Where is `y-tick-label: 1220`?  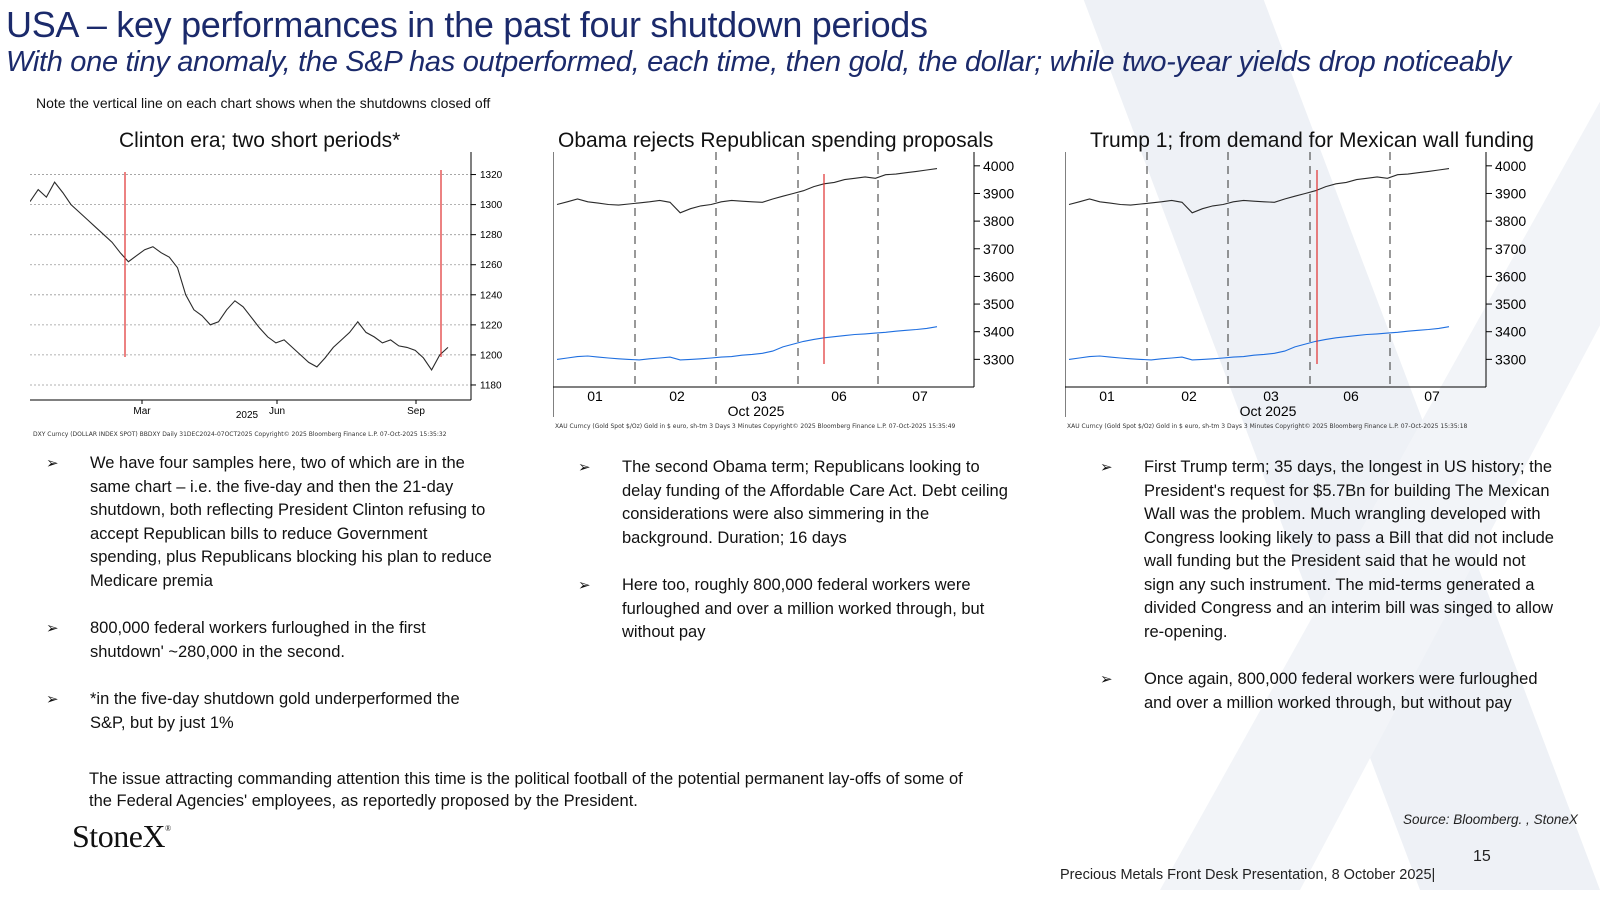 y-tick-label: 1220 is located at coordinates (491, 325).